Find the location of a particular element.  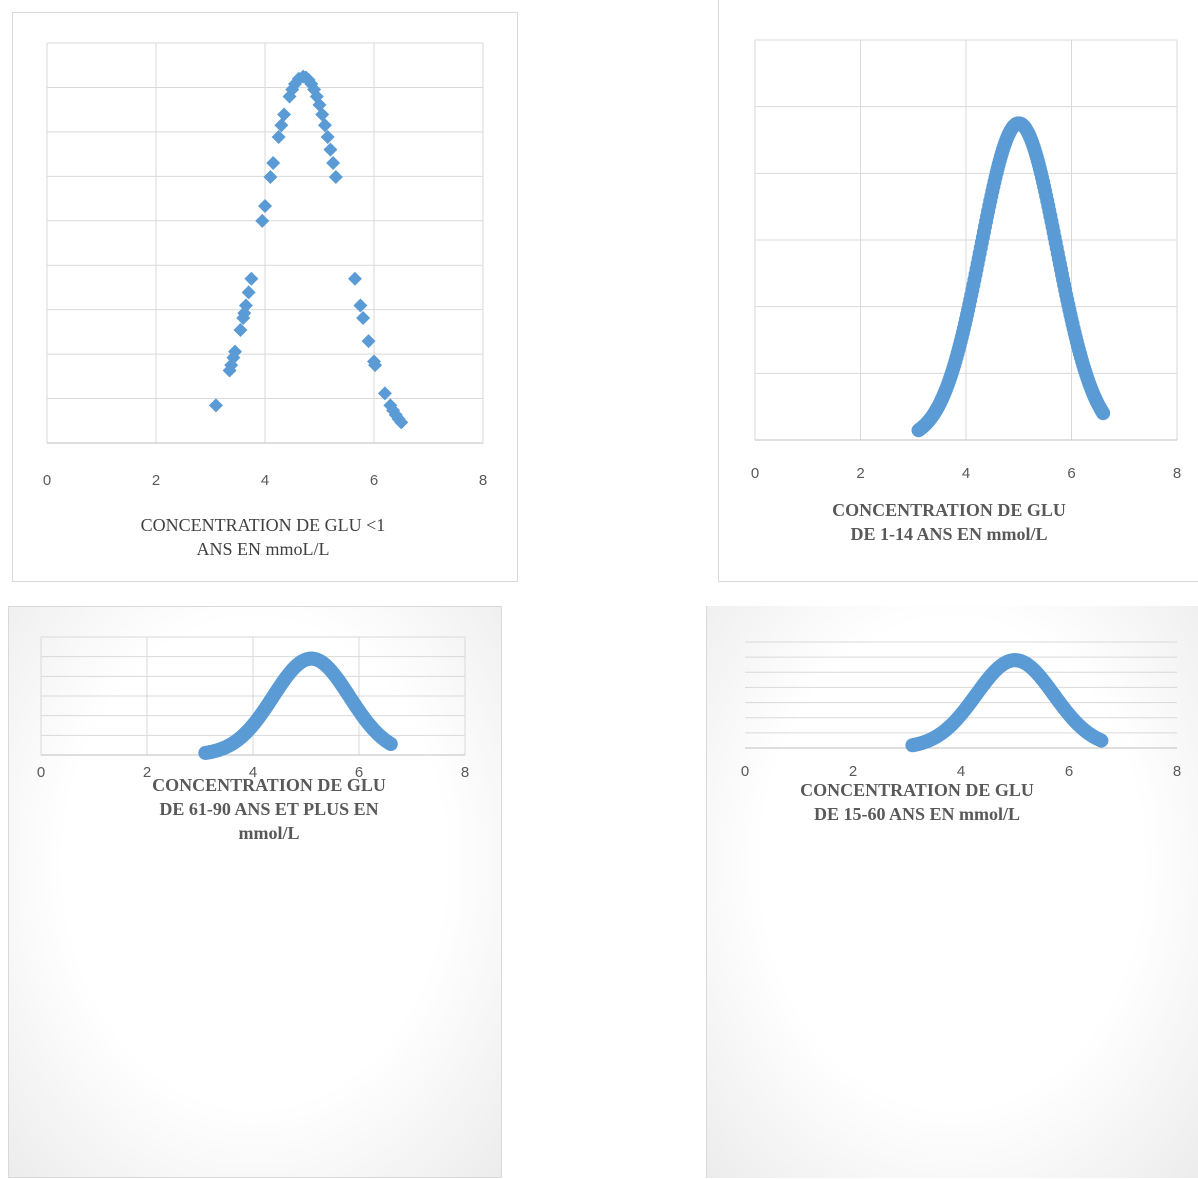

chart-title-line: ANS EN mmoL/L is located at coordinates (263, 549).